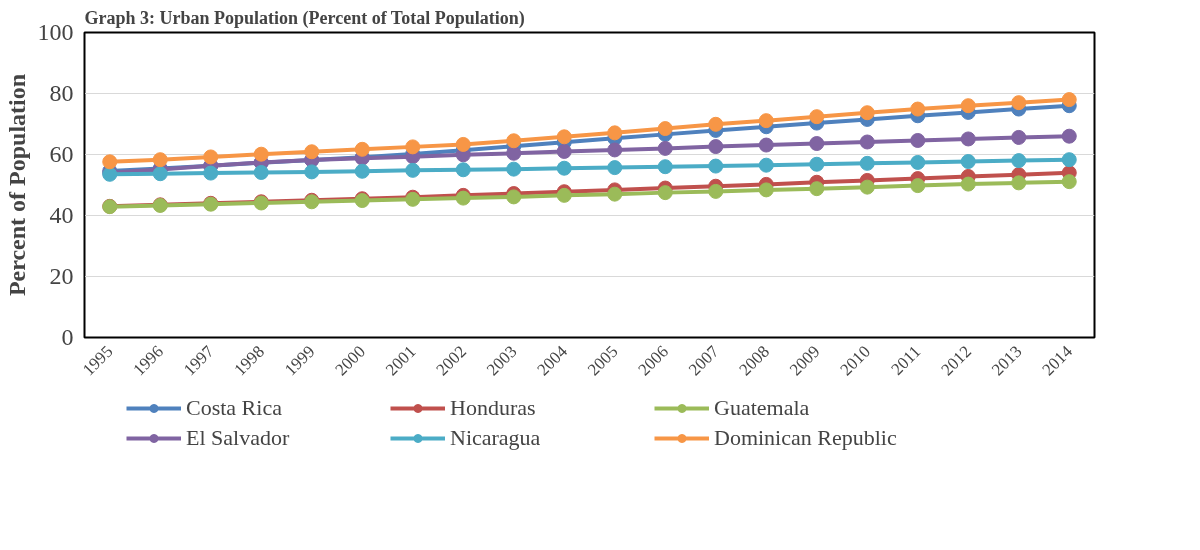 The image size is (1200, 550). What do you see at coordinates (304, 18) in the screenshot?
I see `chart-title: Graph 3: Urban Population (Percent of Total Population)` at bounding box center [304, 18].